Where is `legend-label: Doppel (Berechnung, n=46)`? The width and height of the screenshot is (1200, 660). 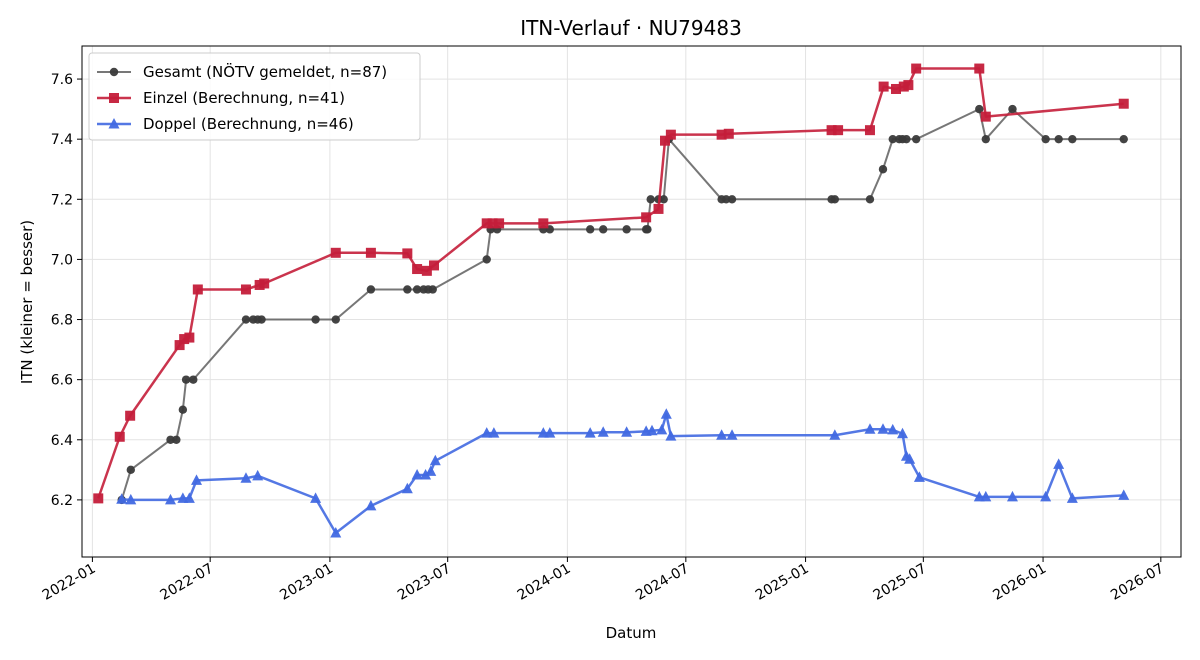 legend-label: Doppel (Berechnung, n=46) is located at coordinates (248, 124).